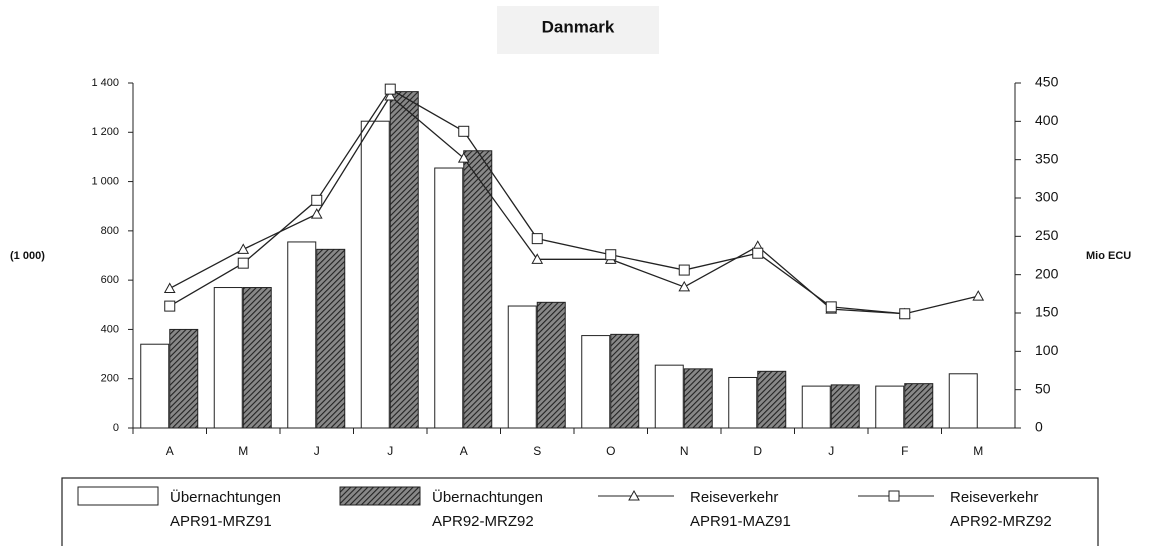  What do you see at coordinates (487, 509) in the screenshot?
I see `legend-label: Übernachtungen APR92-MRZ92` at bounding box center [487, 509].